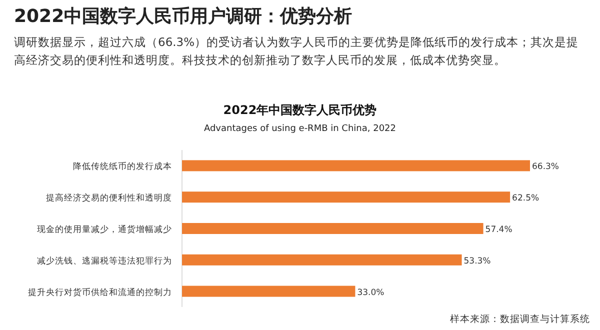  Describe the element at coordinates (100, 292) in the screenshot. I see `y-tick-label: 提升央行对货币供给和流通的控制力` at that location.